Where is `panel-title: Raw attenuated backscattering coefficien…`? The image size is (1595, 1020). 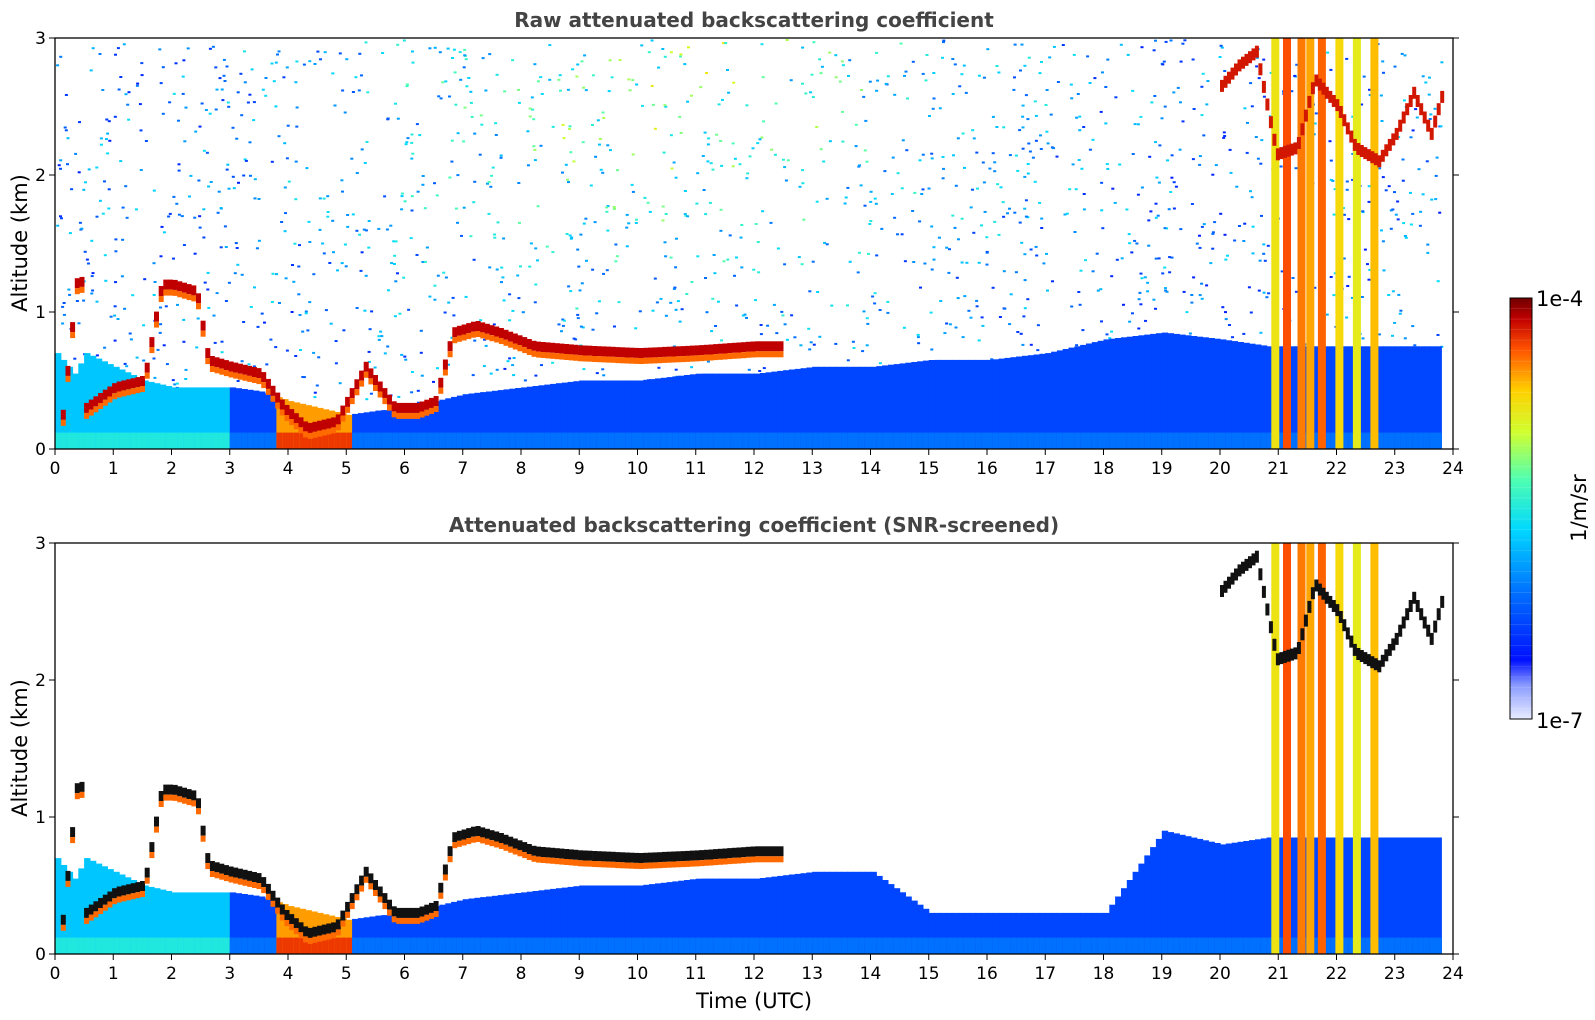 panel-title: Raw attenuated backscattering coefficien… is located at coordinates (754, 20).